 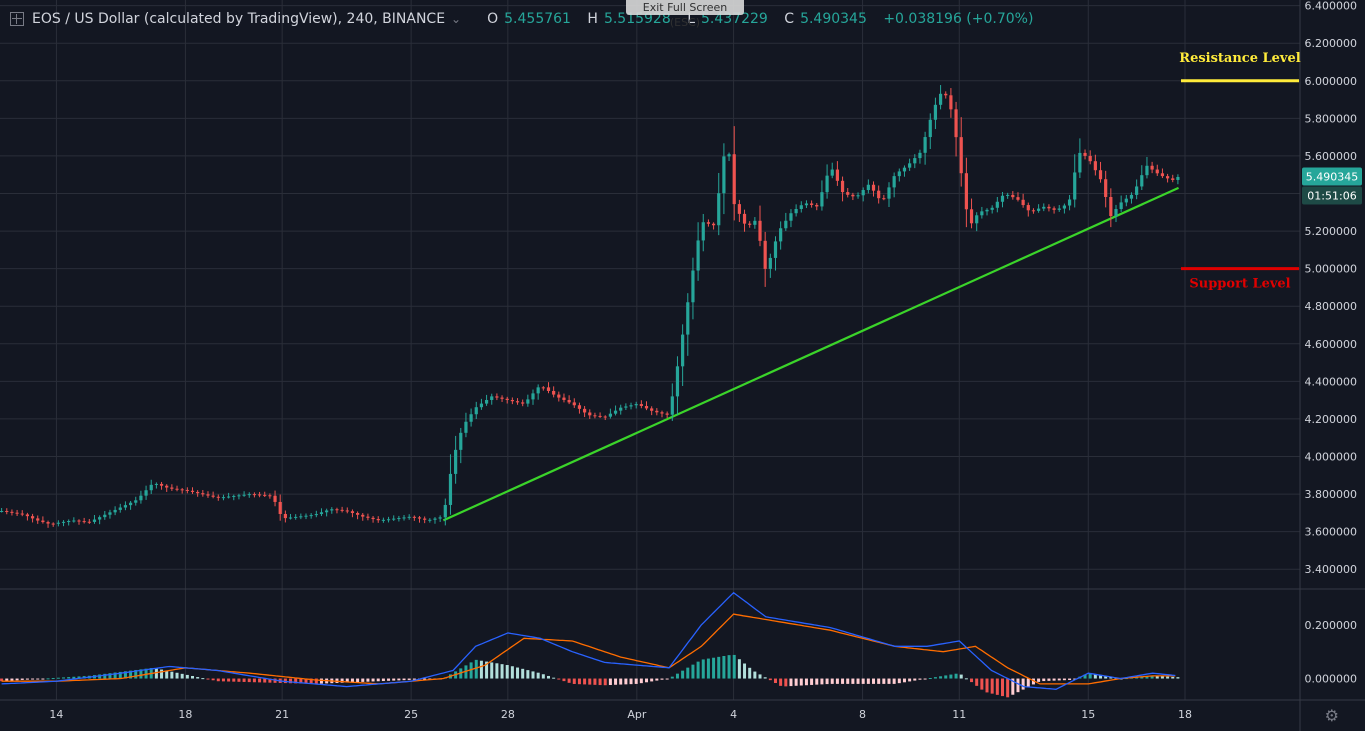 What do you see at coordinates (1331, 269) in the screenshot?
I see `price-tick-label: 5.000000` at bounding box center [1331, 269].